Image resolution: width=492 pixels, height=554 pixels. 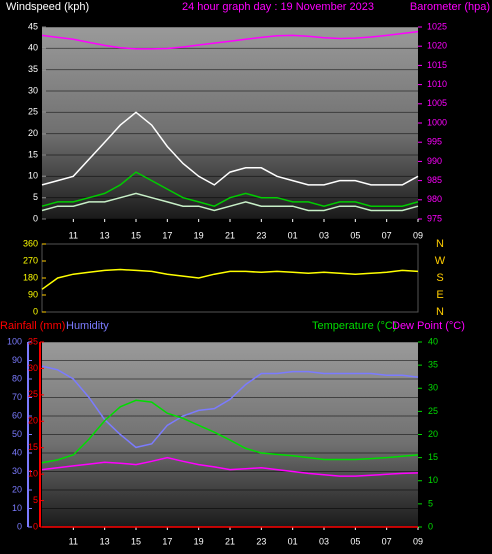 I want to click on legend-label: Temperature (°C), so click(x=354, y=326).